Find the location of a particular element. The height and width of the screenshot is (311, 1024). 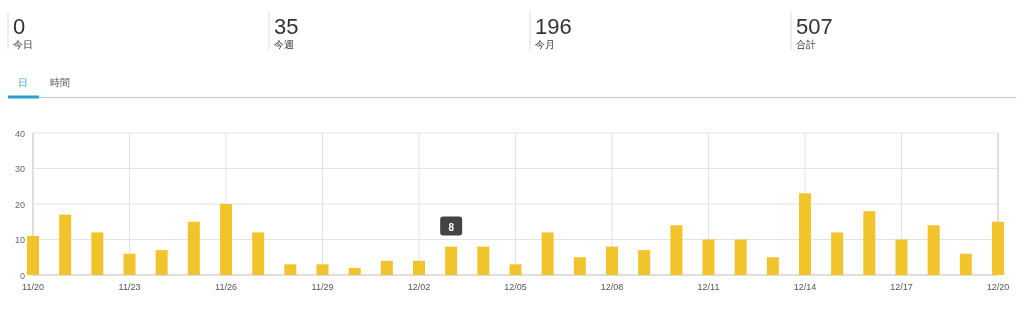

y-tick-label: 0 is located at coordinates (22, 275).